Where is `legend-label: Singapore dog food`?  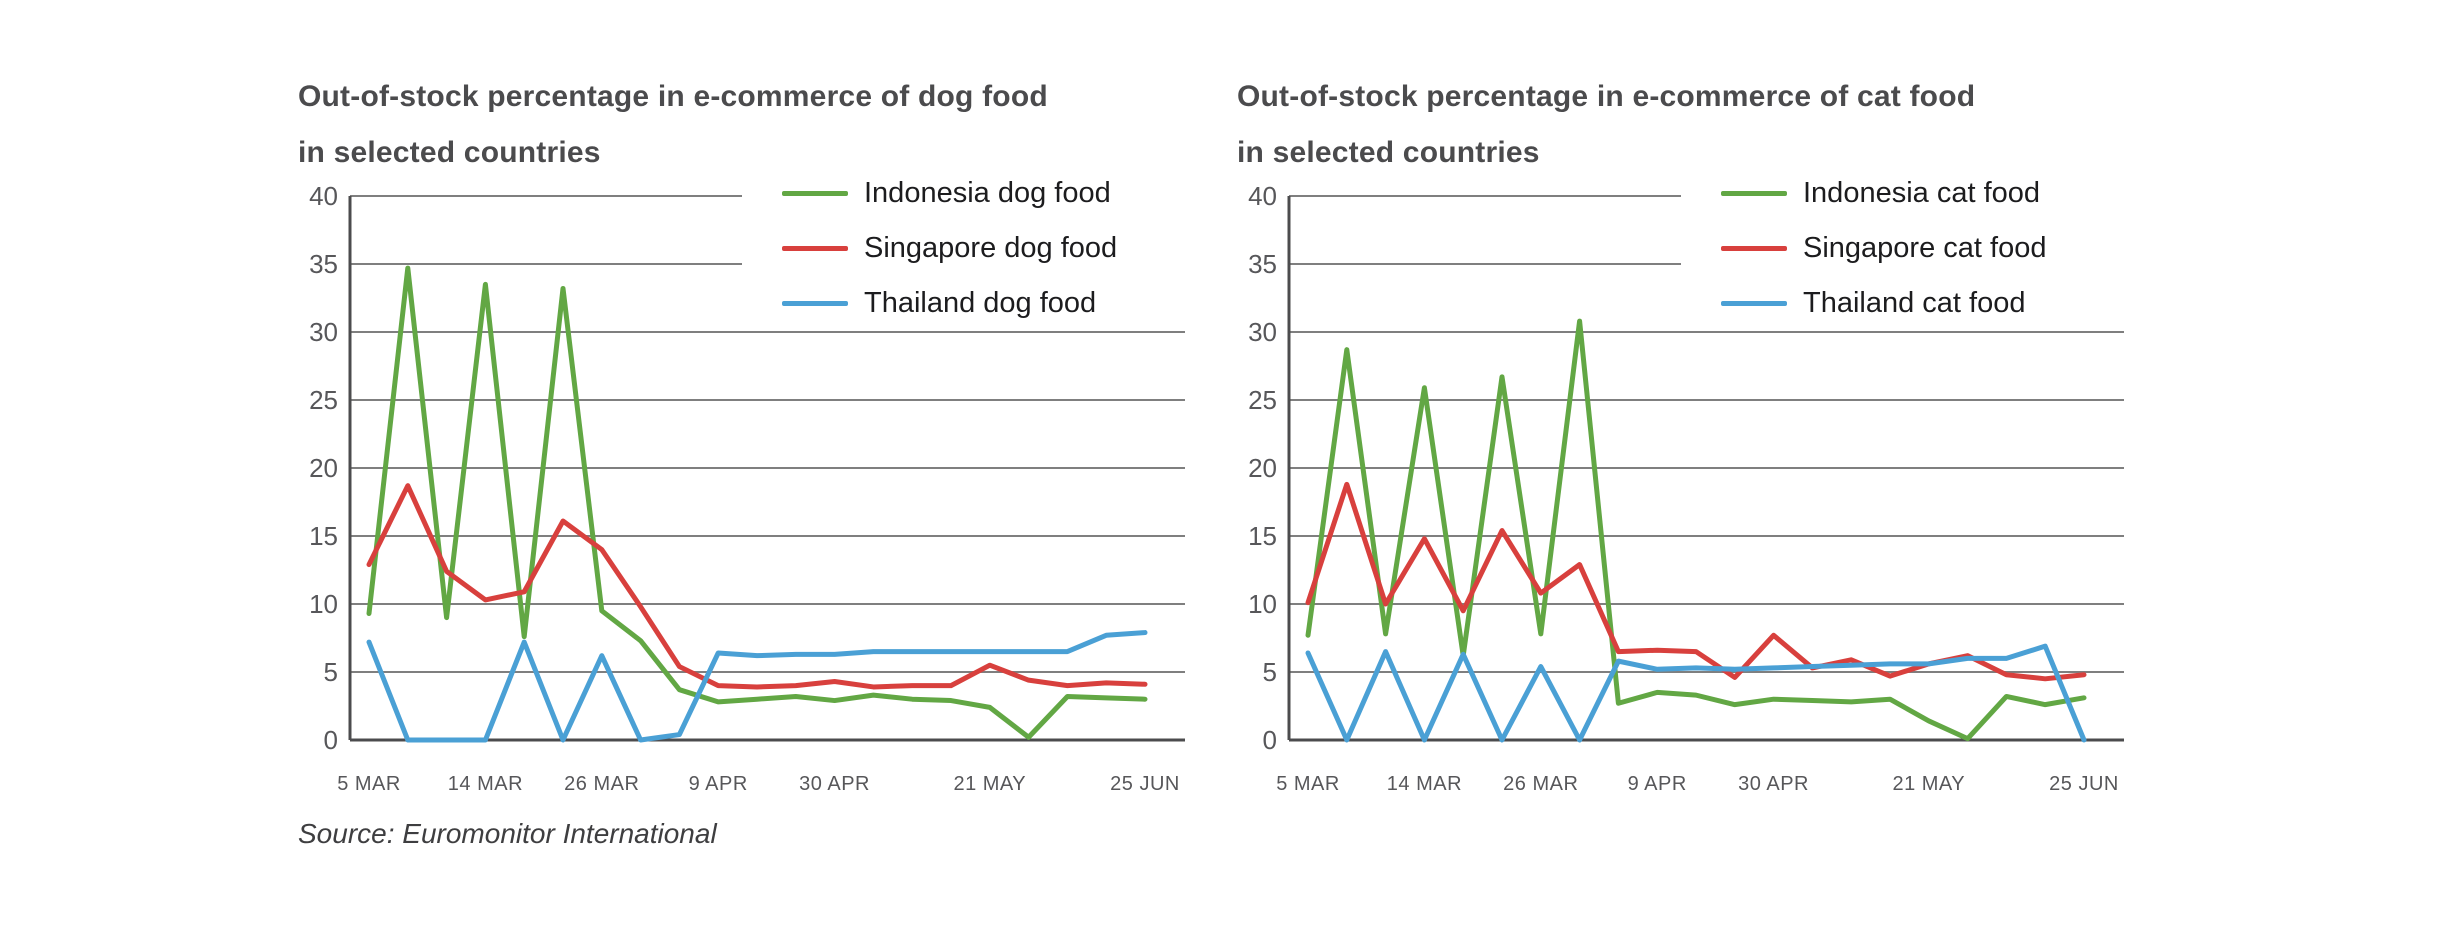 legend-label: Singapore dog food is located at coordinates (991, 248).